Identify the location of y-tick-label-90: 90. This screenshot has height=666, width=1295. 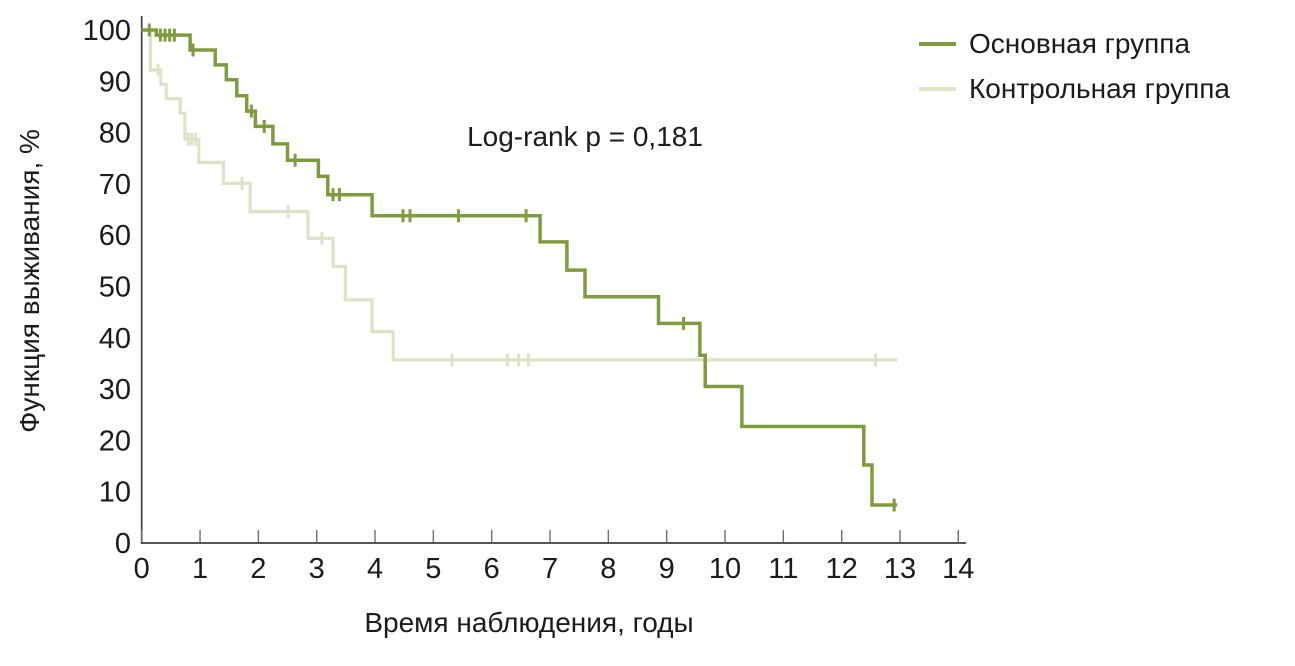
(115, 82).